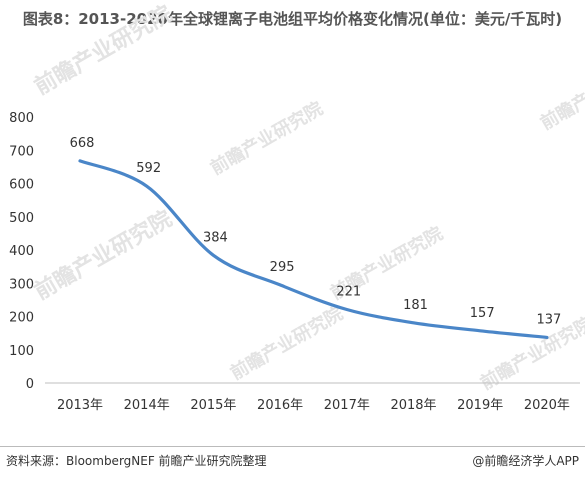 The width and height of the screenshot is (585, 480). I want to click on y-axis: 0 100 200 300 400 500 600 700 800, so click(21, 251).